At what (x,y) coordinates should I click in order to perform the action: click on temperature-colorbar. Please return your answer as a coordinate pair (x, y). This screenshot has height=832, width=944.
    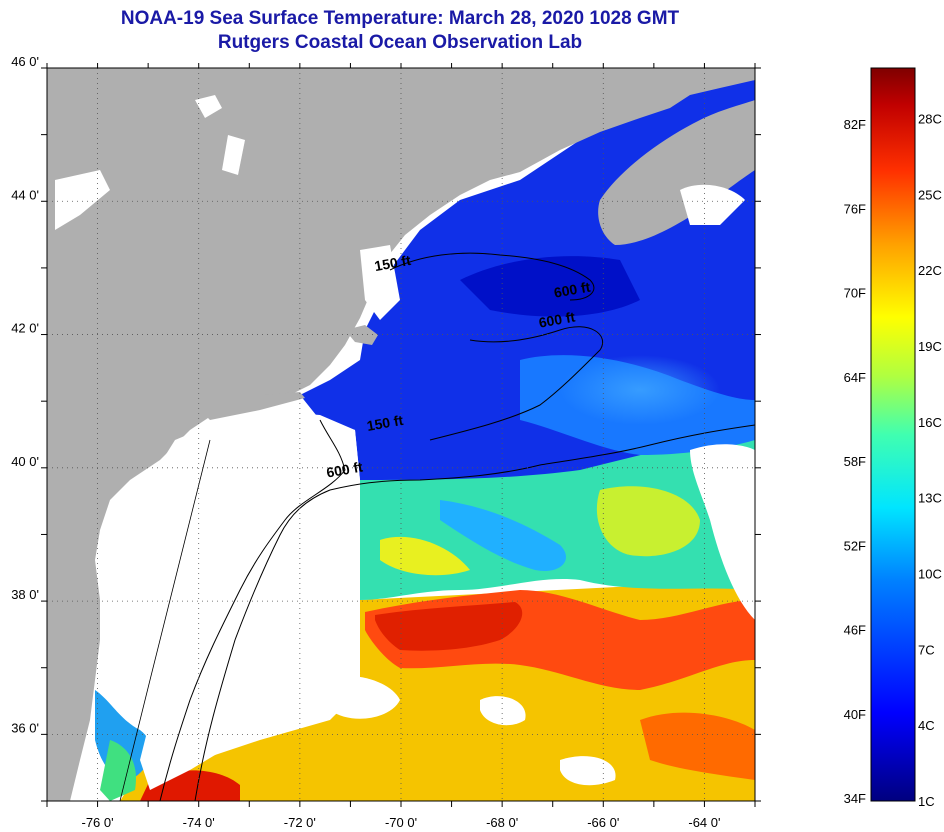
    Looking at the image, I should click on (893, 434).